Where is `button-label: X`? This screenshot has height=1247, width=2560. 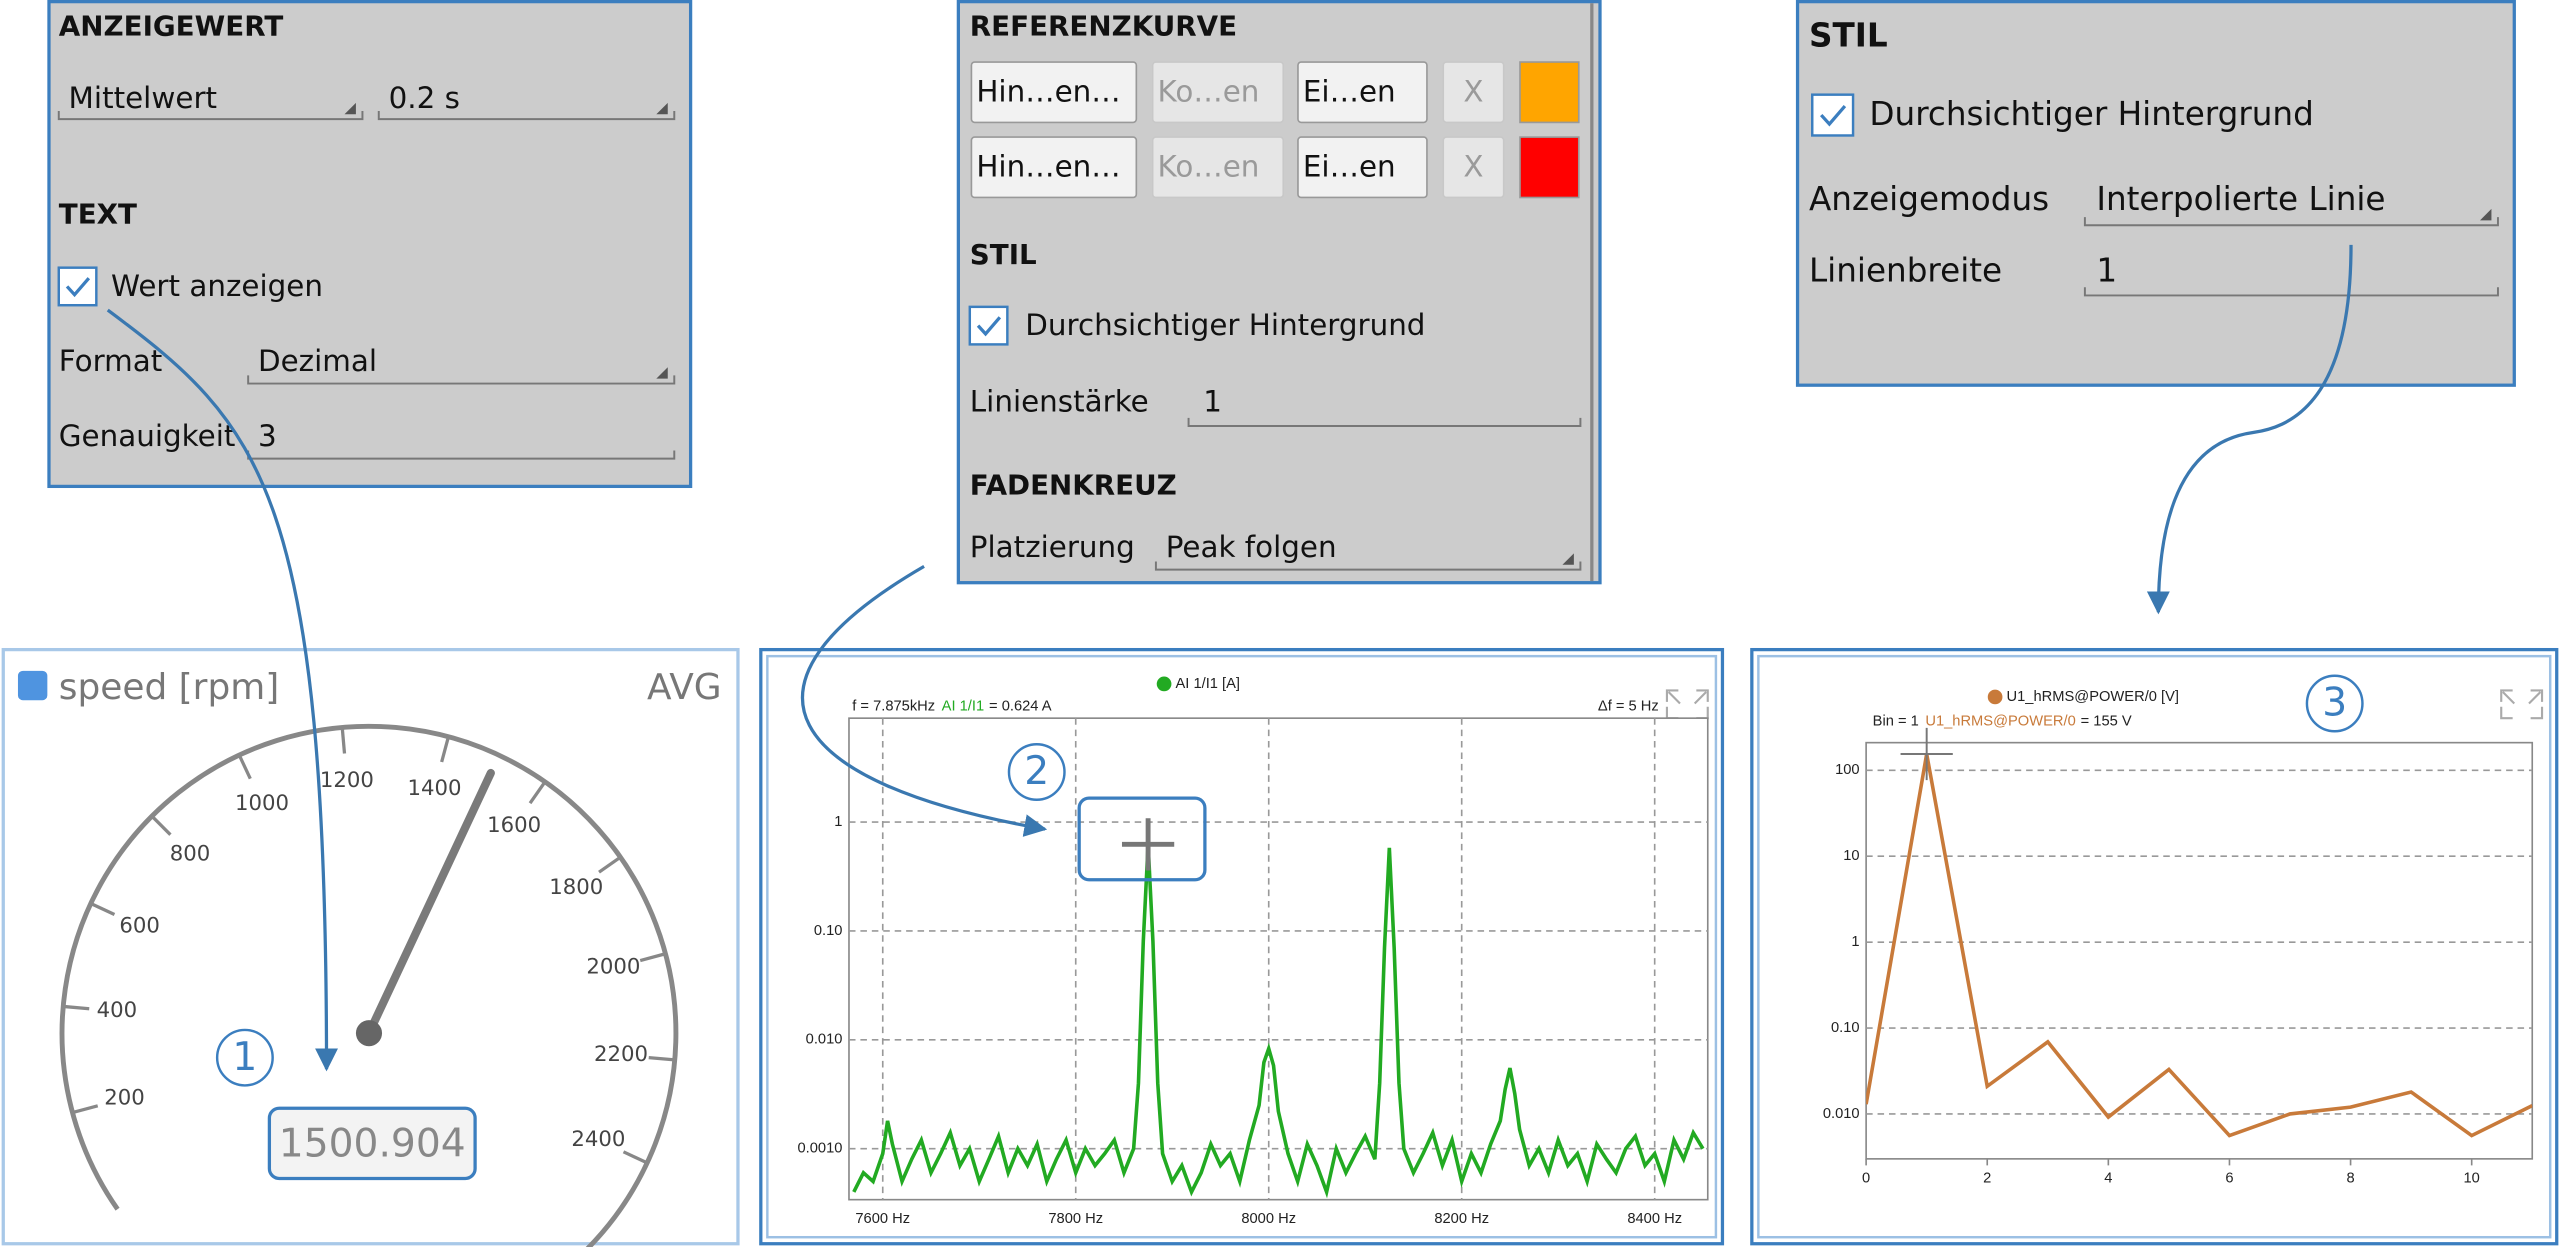
button-label: X is located at coordinates (1473, 167).